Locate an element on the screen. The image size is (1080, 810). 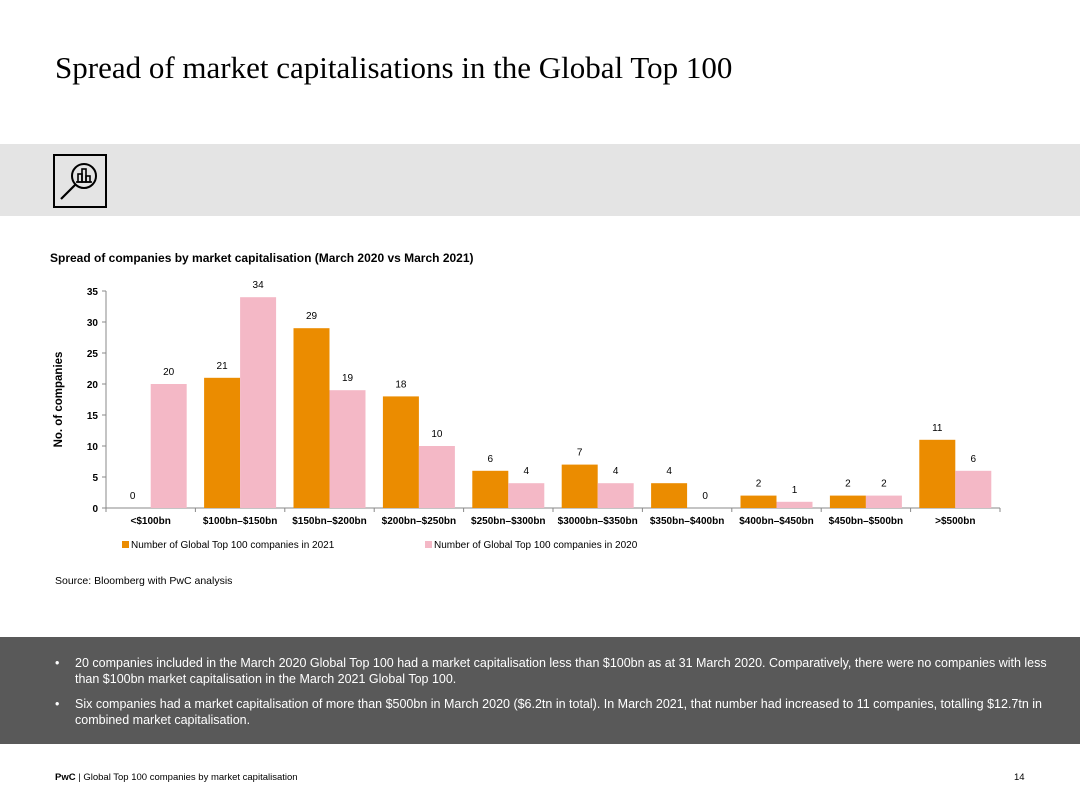
y-tick-label: 5 is located at coordinates (95, 478).